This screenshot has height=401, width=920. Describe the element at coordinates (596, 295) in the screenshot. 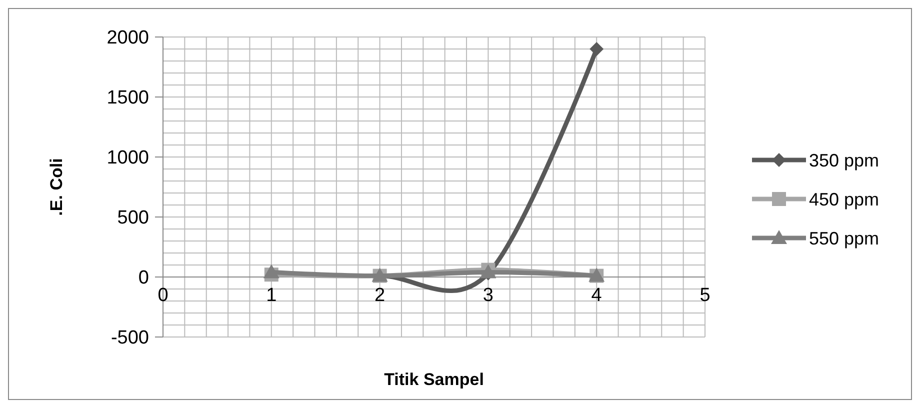

I see `x-tick-label: 4` at that location.